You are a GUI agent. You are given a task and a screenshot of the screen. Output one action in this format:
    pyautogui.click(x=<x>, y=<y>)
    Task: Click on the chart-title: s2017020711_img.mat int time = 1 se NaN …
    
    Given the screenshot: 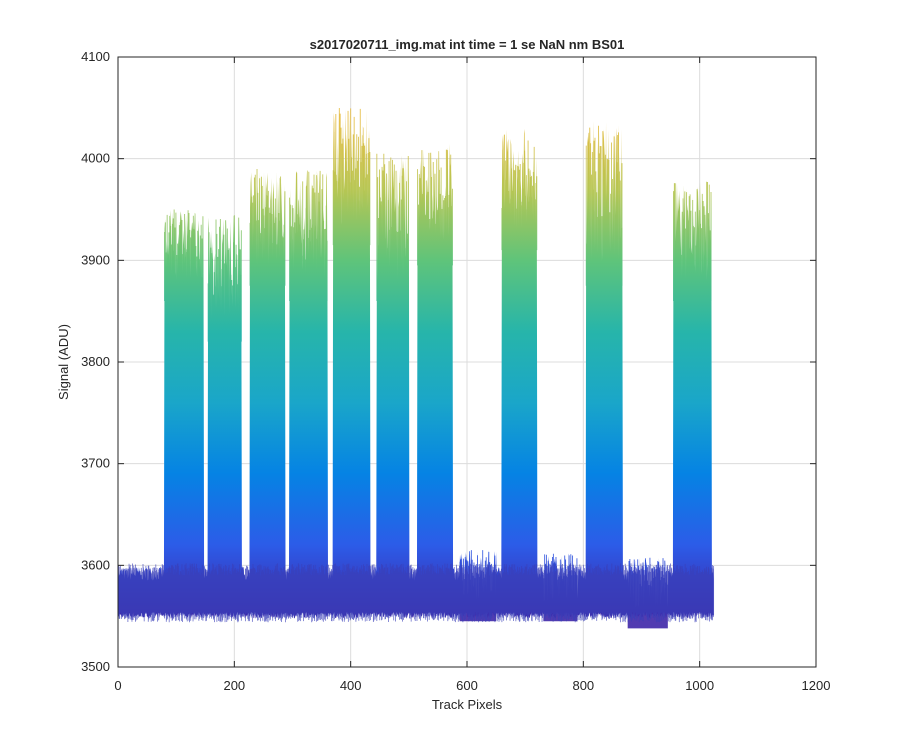 What is the action you would take?
    pyautogui.click(x=467, y=44)
    